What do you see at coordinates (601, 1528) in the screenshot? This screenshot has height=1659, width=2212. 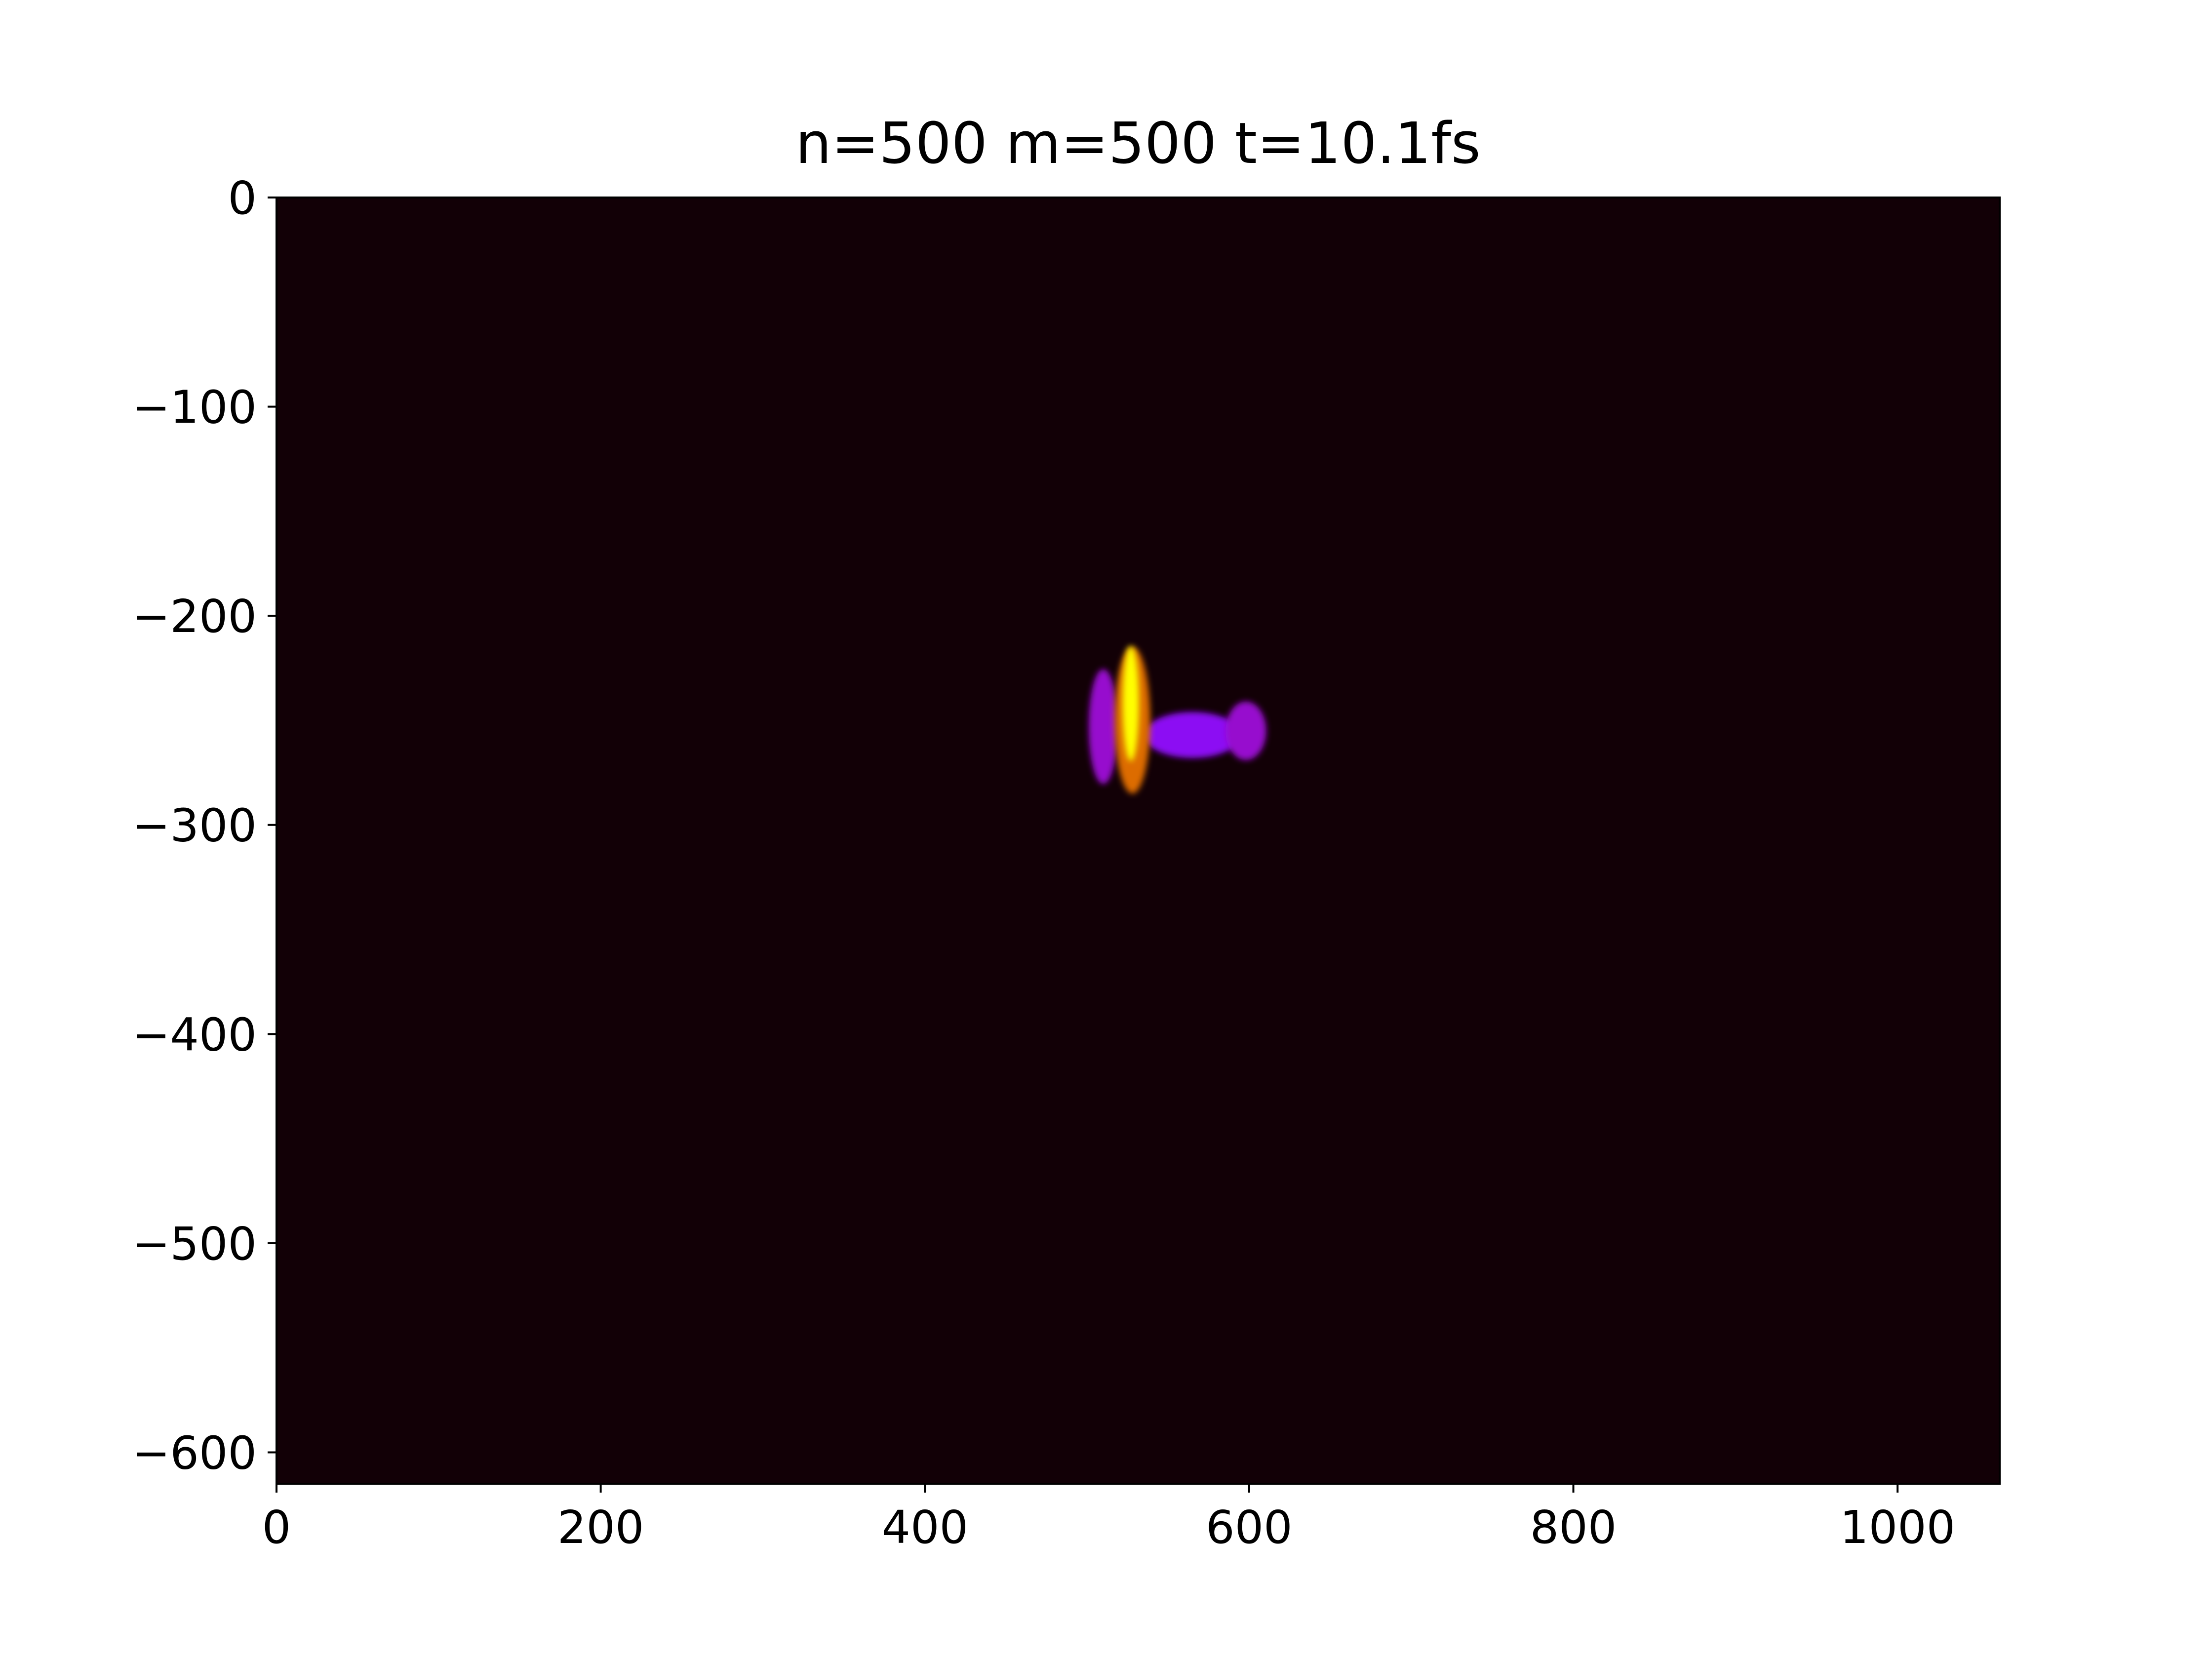 I see `x-tick-label: 200` at bounding box center [601, 1528].